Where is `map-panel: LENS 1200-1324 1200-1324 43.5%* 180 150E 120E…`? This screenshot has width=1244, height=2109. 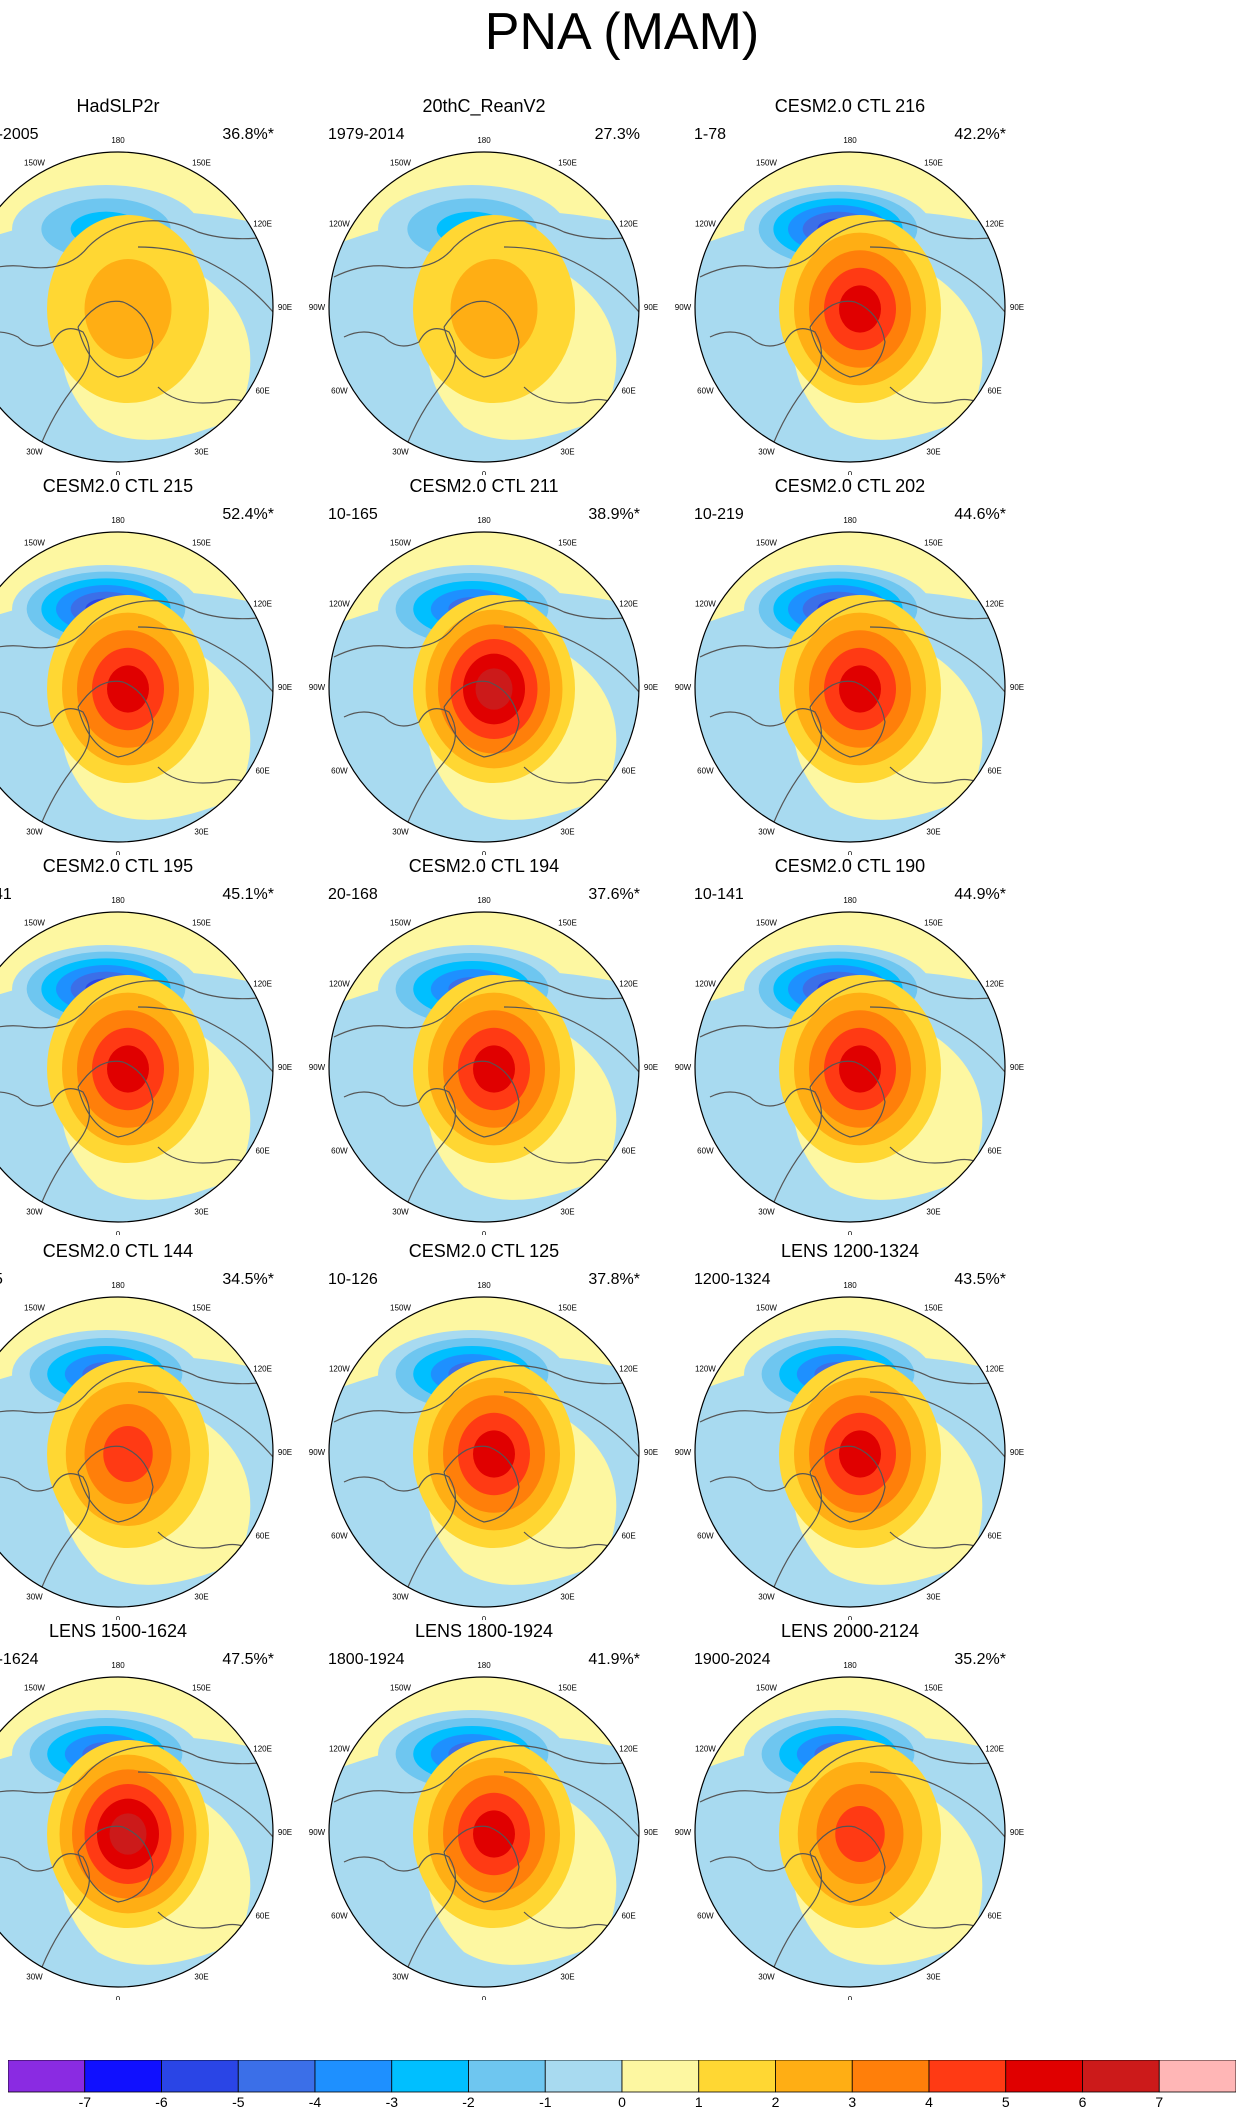
map-panel: LENS 1200-1324 1200-1324 43.5%* 180 150E 120E… is located at coordinates (850, 1430).